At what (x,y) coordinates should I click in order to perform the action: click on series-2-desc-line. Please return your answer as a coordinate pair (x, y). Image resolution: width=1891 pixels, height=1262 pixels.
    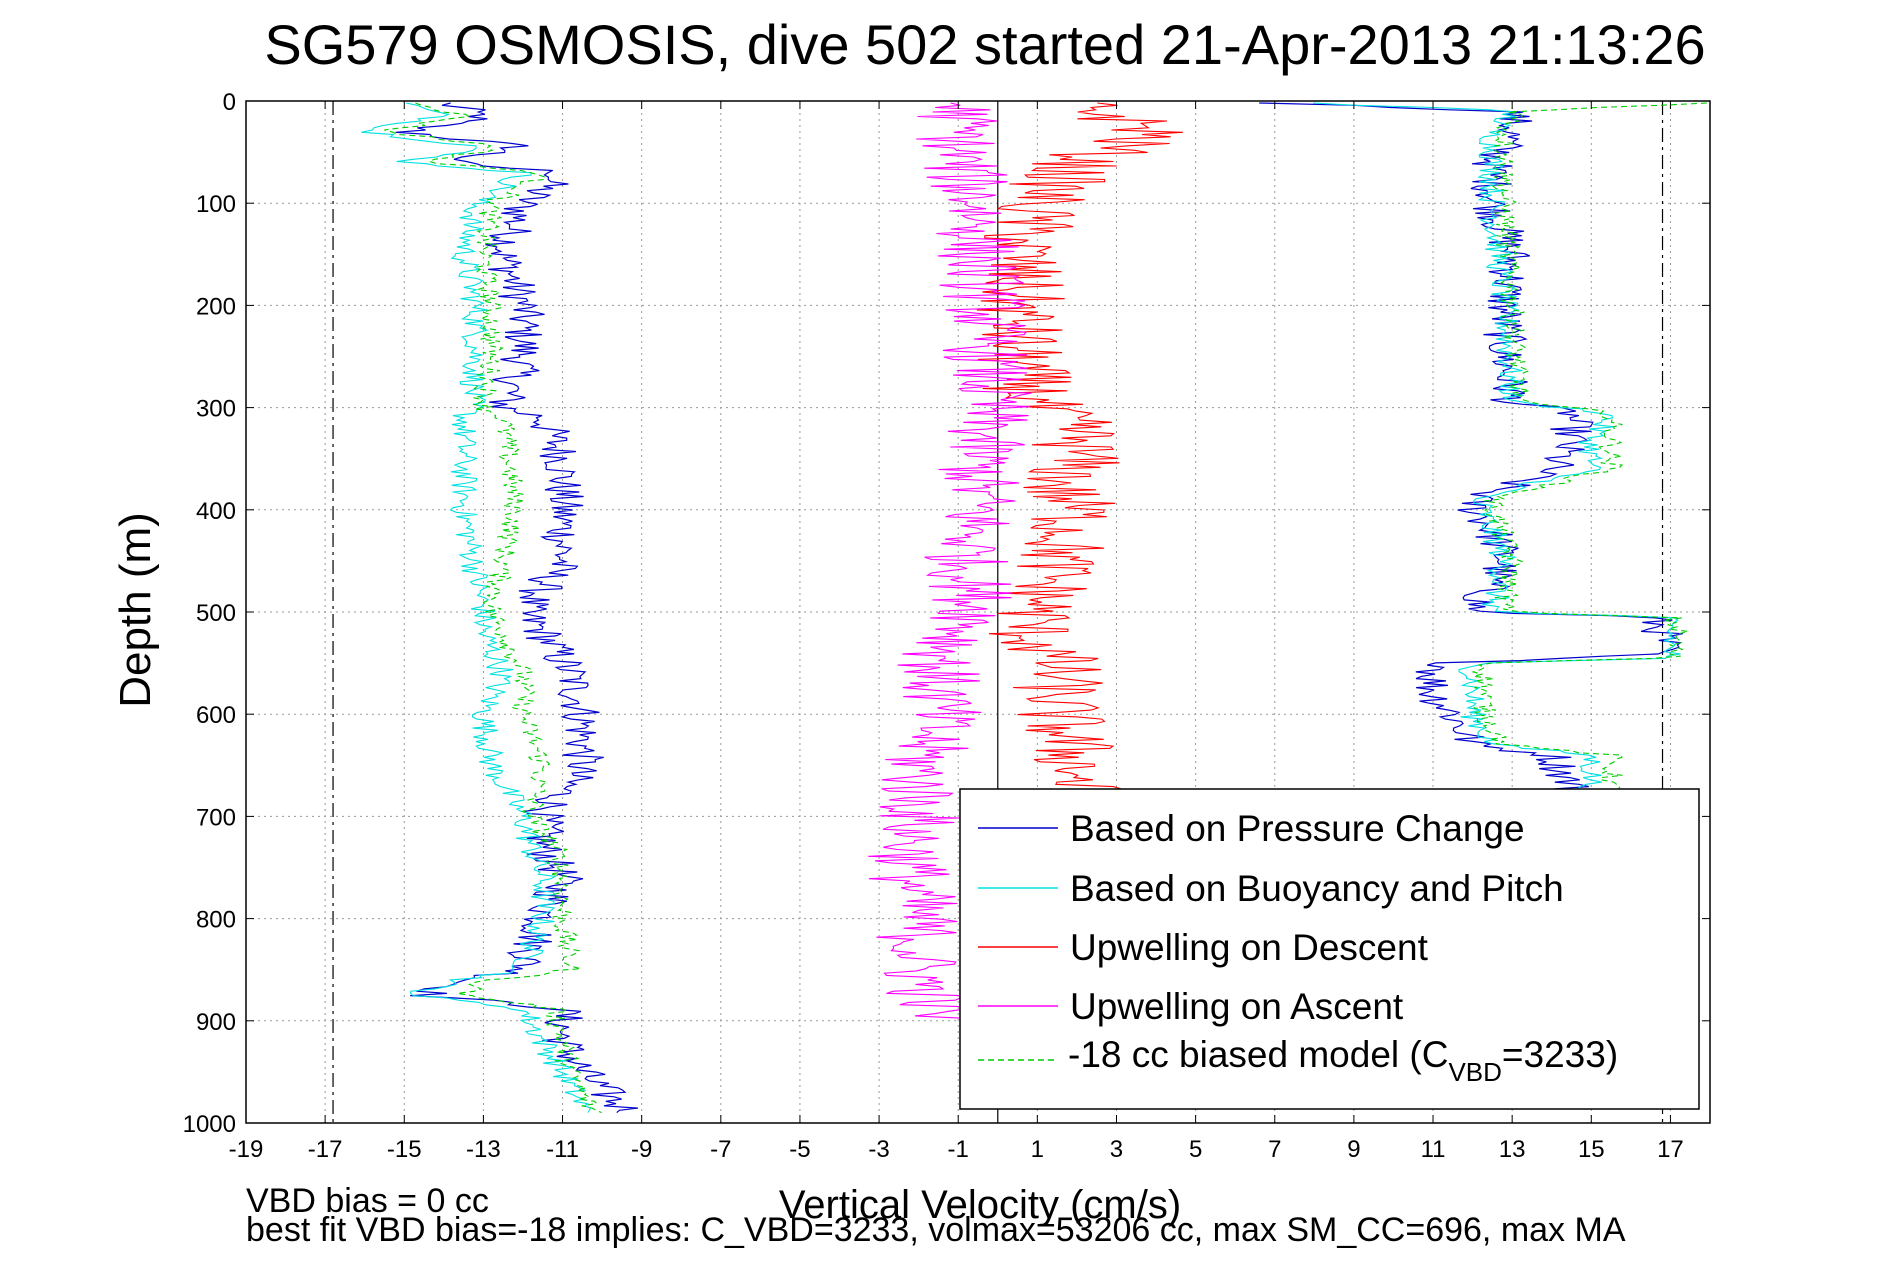
    Looking at the image, I should click on (493, 608).